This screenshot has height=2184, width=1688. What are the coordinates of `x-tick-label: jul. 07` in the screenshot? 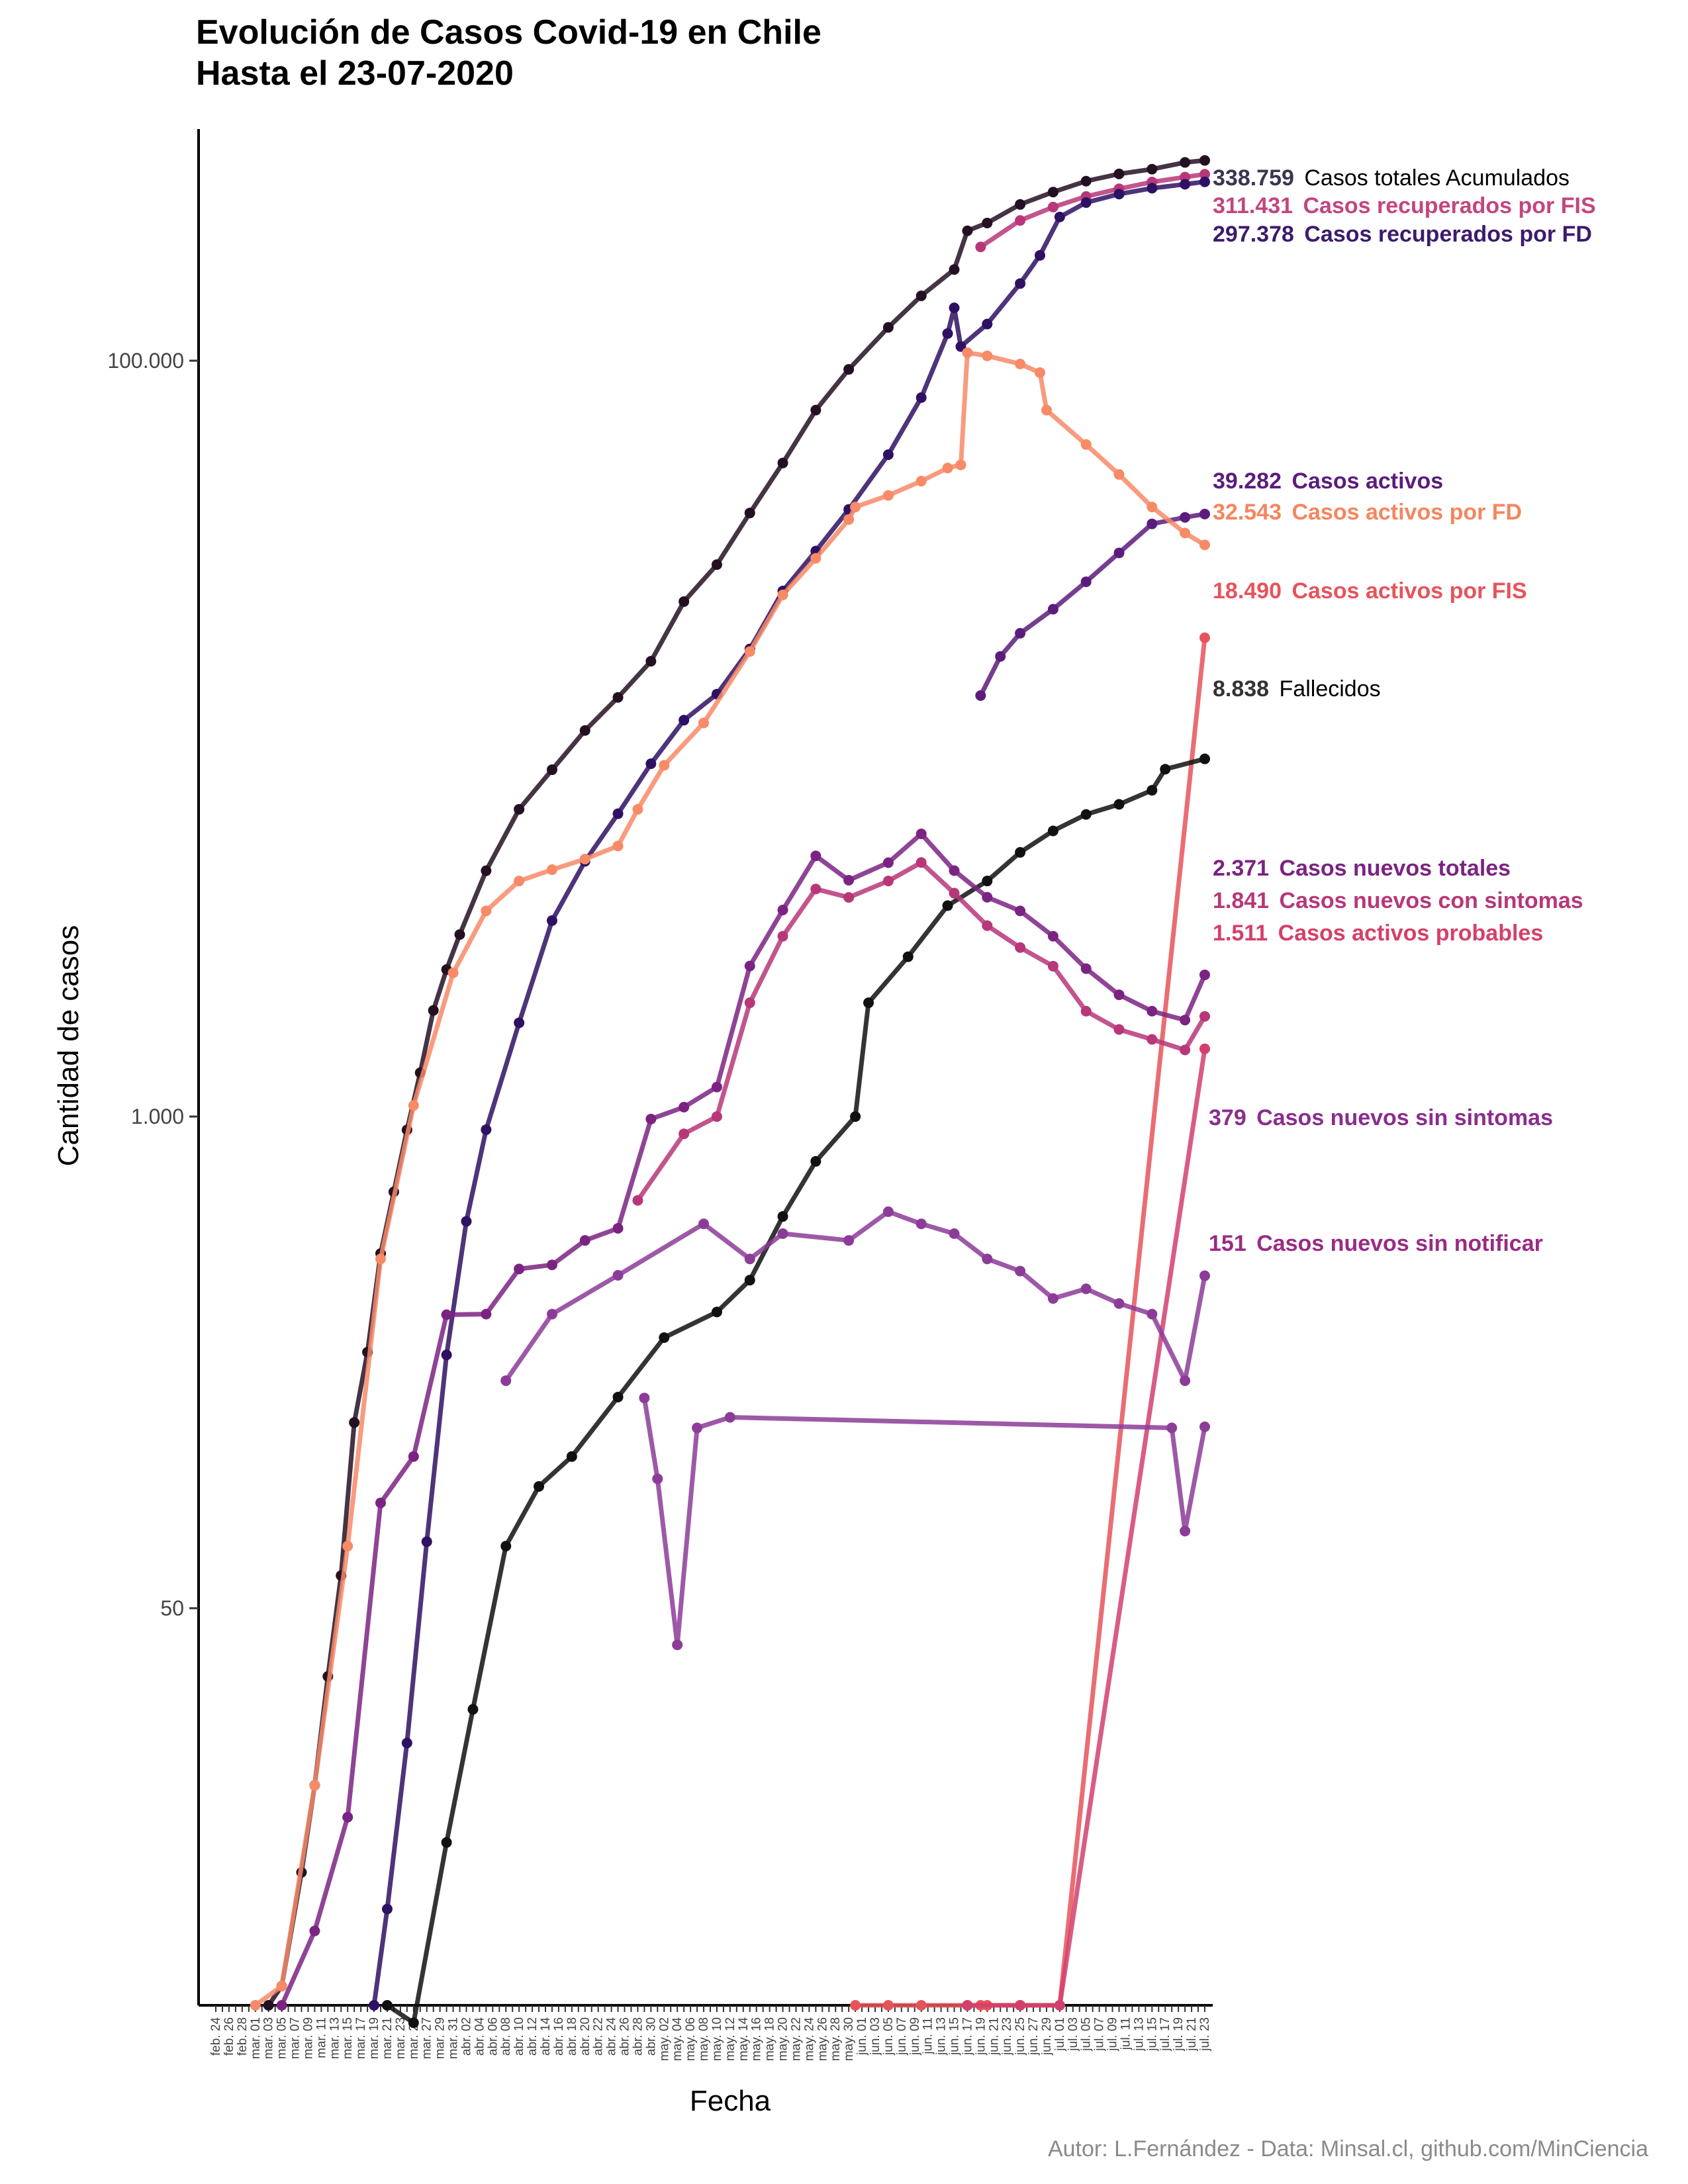 It's located at (1100, 2034).